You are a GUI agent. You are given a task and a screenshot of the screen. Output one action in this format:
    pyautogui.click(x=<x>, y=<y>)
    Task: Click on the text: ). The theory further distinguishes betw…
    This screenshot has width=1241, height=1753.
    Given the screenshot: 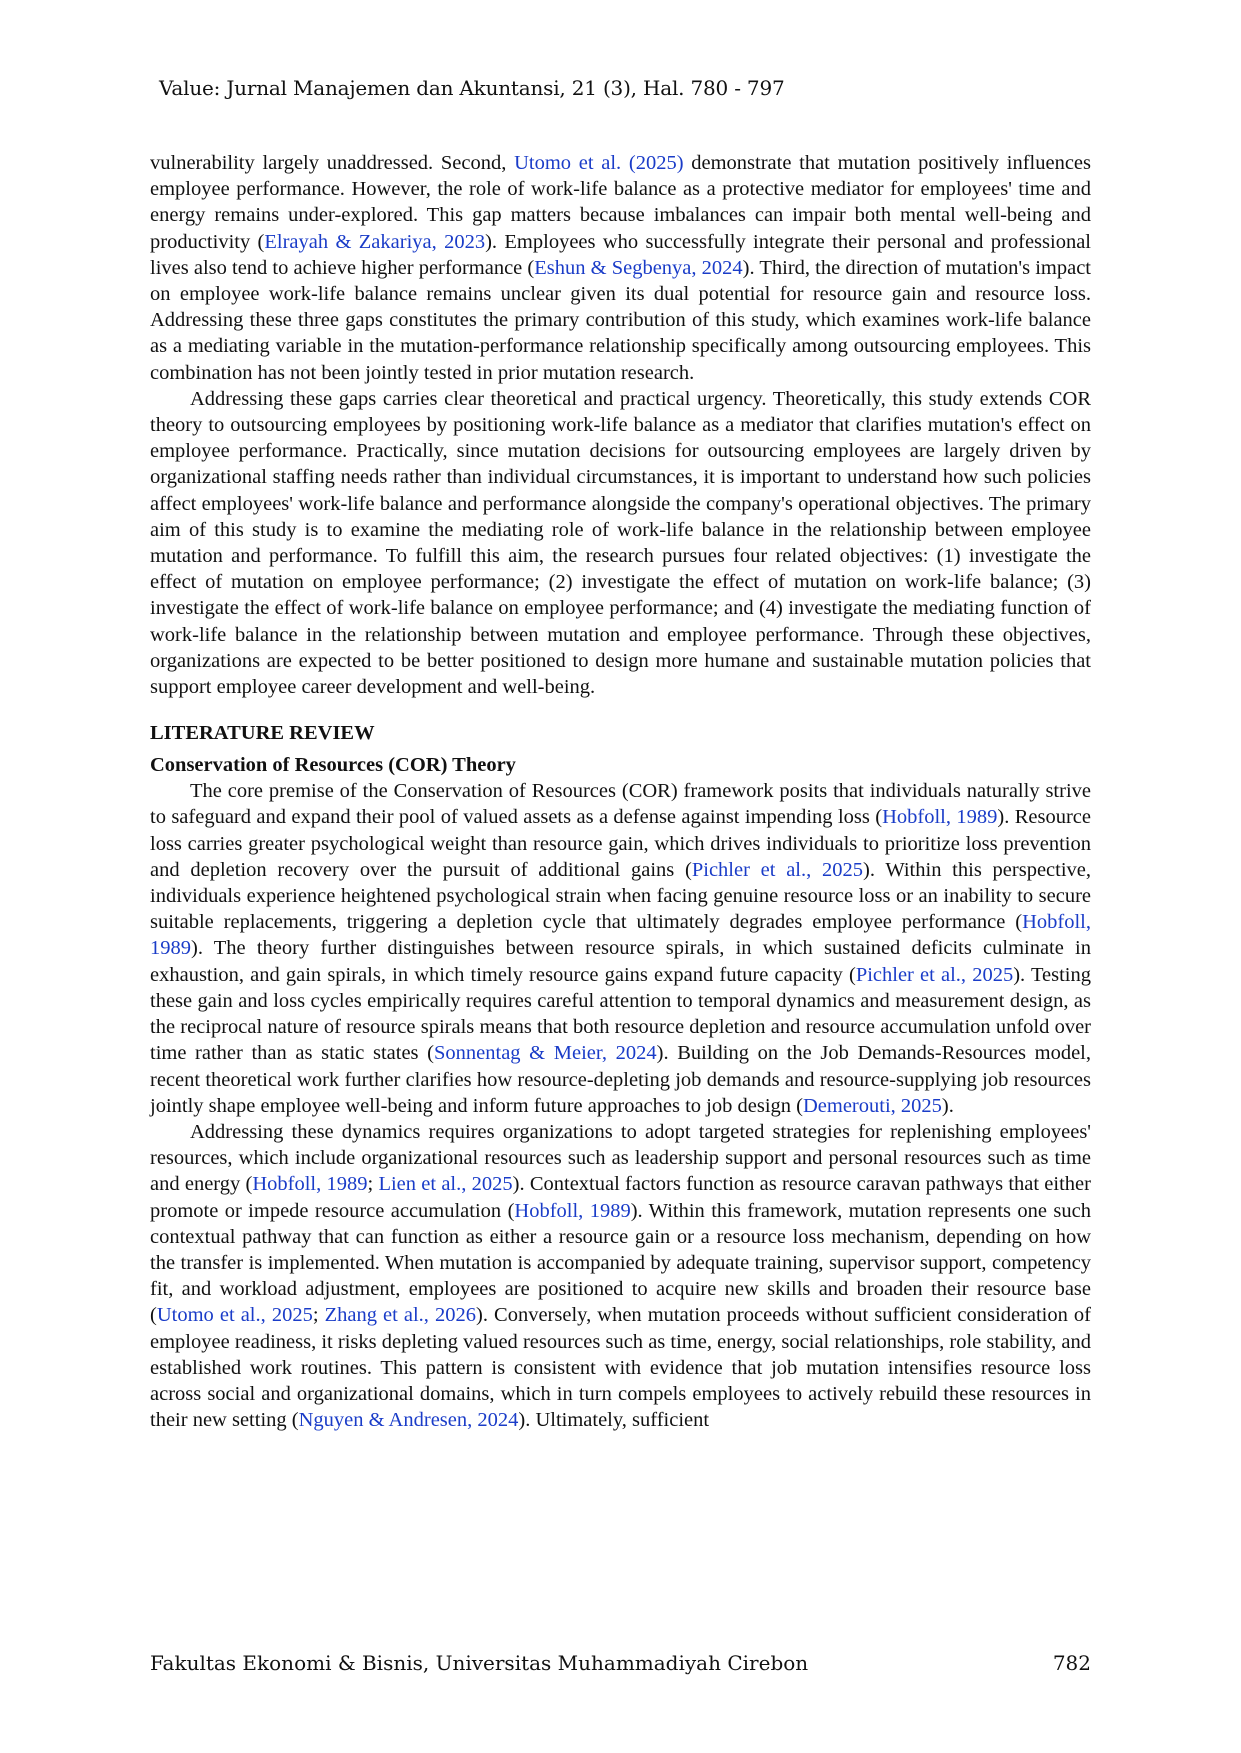 What is the action you would take?
    pyautogui.click(x=620, y=961)
    